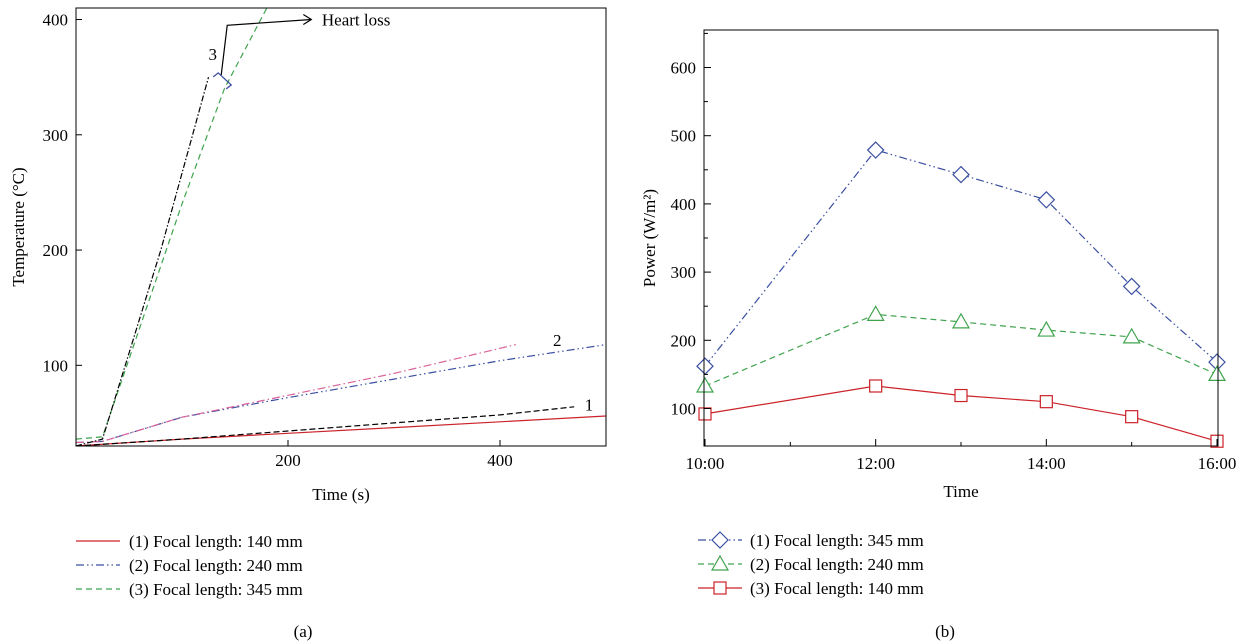  What do you see at coordinates (222, 81) in the screenshot?
I see `heat-loss-bracket` at bounding box center [222, 81].